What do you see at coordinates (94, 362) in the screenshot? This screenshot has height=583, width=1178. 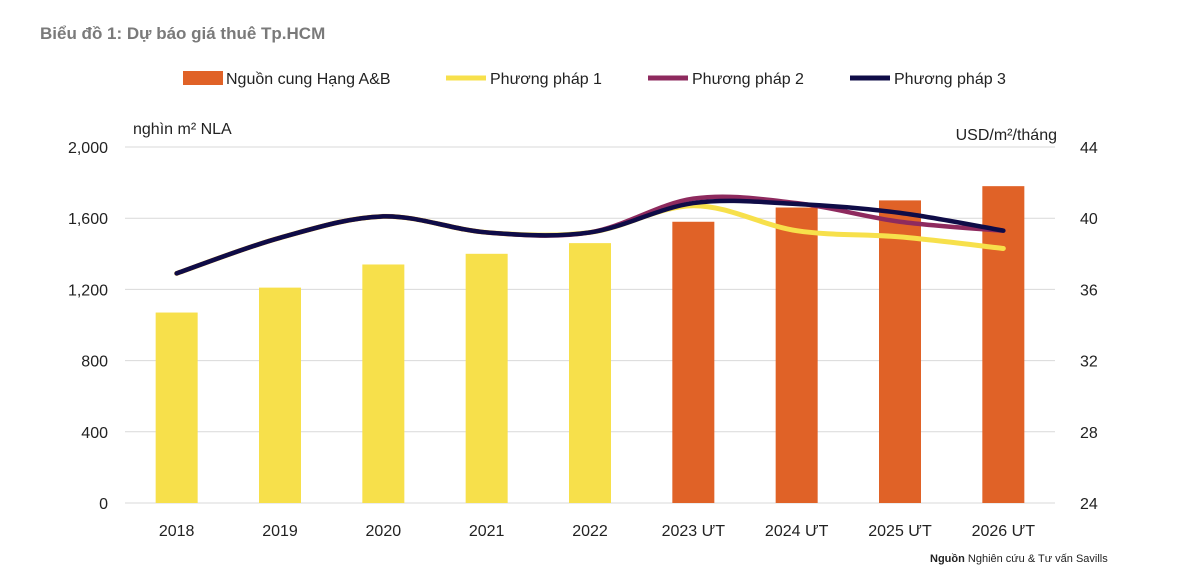 I see `y-left-tick: 800` at bounding box center [94, 362].